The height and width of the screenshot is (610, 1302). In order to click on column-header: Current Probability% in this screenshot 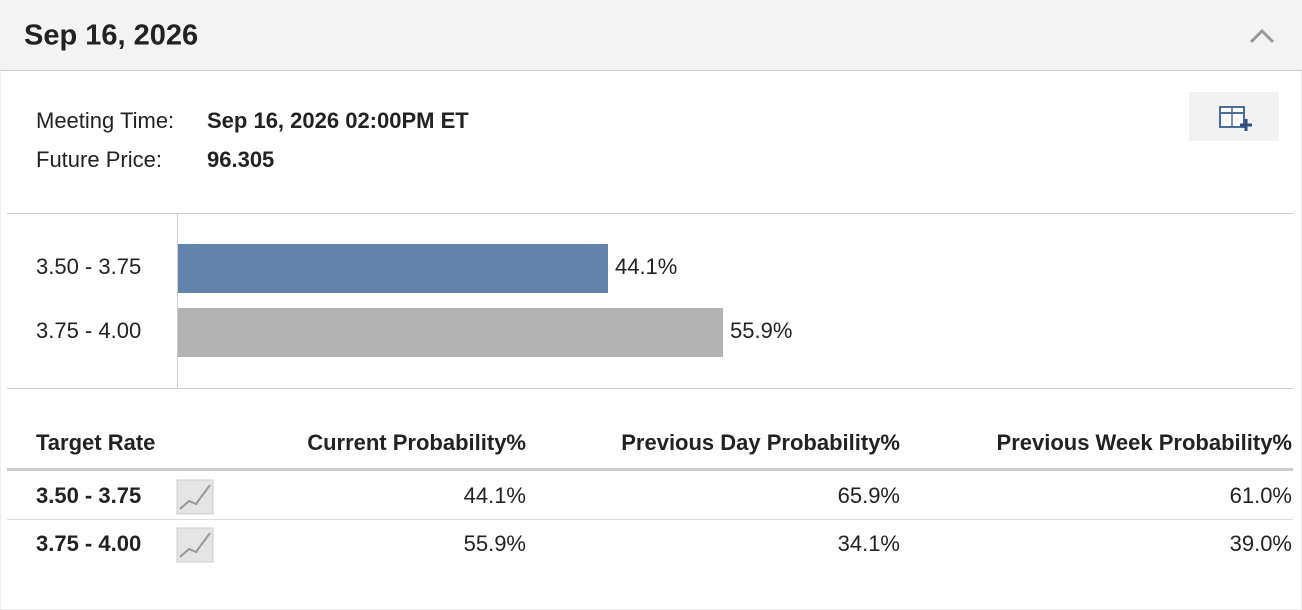, I will do `click(416, 442)`.